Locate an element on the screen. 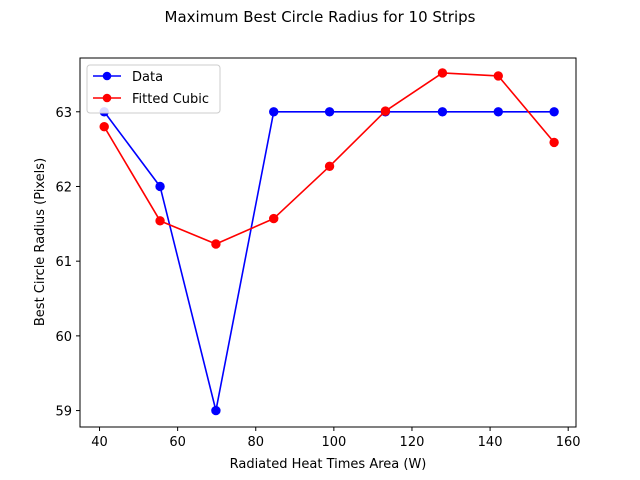 The image size is (640, 480). chart-title: Maximum Best Circle Radius for 10 Strips is located at coordinates (320, 17).